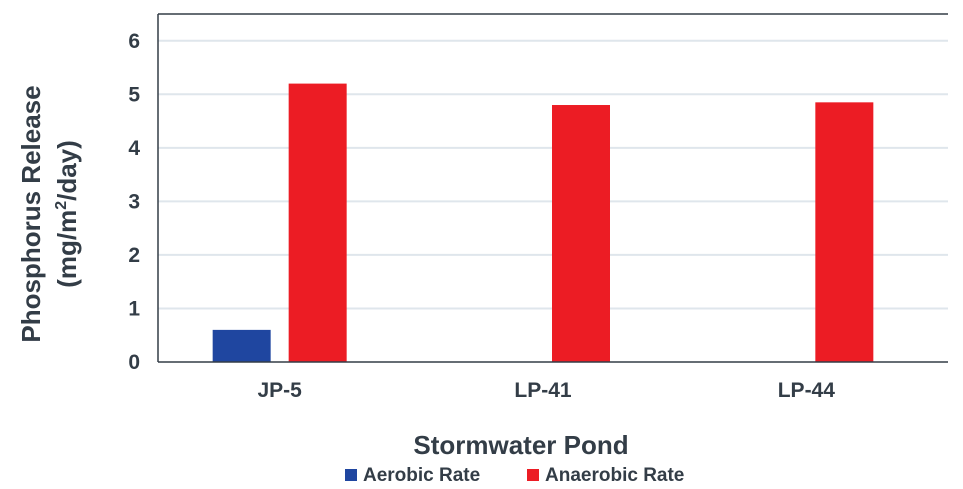 The width and height of the screenshot is (963, 489). Describe the element at coordinates (421, 475) in the screenshot. I see `legend-label-aerobic-rate: Aerobic Rate` at that location.